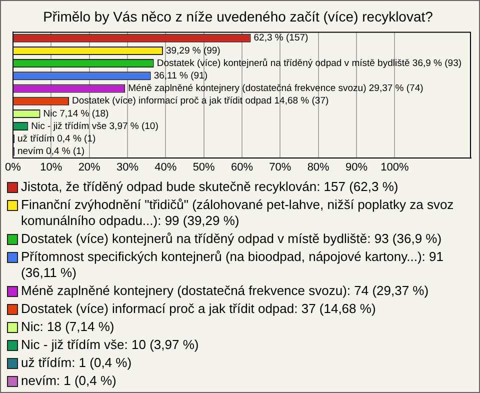 This screenshot has height=393, width=480. What do you see at coordinates (318, 167) in the screenshot?
I see `x-tick-label: 80%` at bounding box center [318, 167].